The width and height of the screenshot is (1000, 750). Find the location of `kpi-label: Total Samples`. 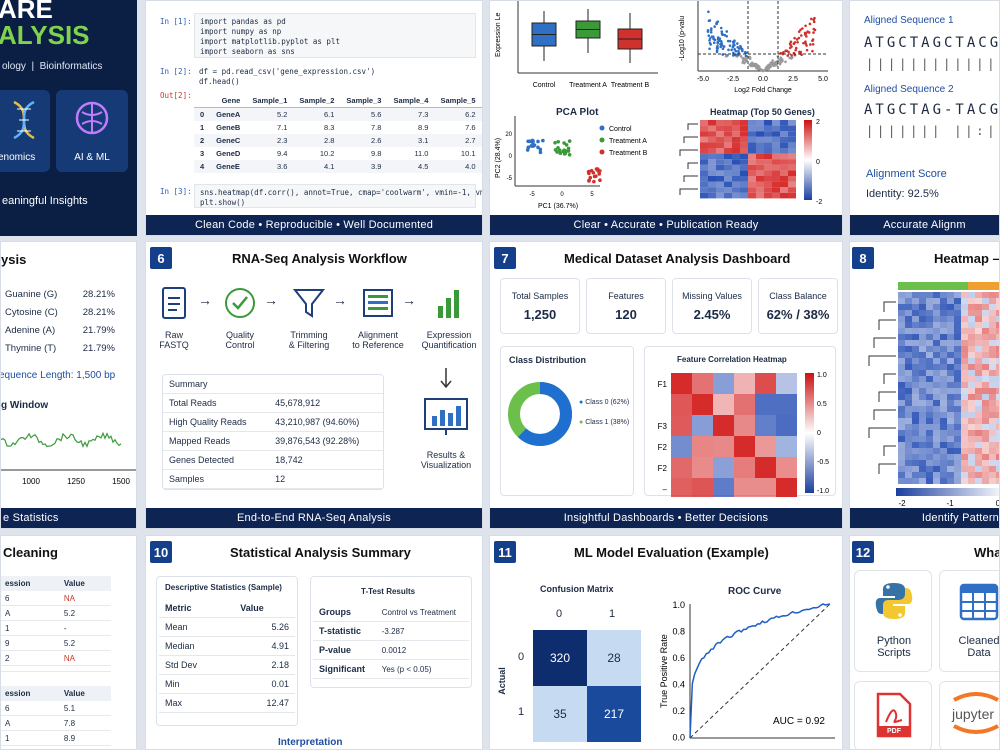

kpi-label: Total Samples is located at coordinates (540, 296).